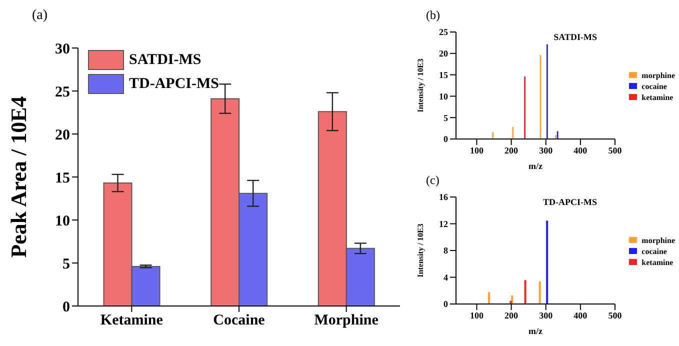 Image resolution: width=679 pixels, height=346 pixels. What do you see at coordinates (446, 251) in the screenshot?
I see `y-tick-label: 8` at bounding box center [446, 251].